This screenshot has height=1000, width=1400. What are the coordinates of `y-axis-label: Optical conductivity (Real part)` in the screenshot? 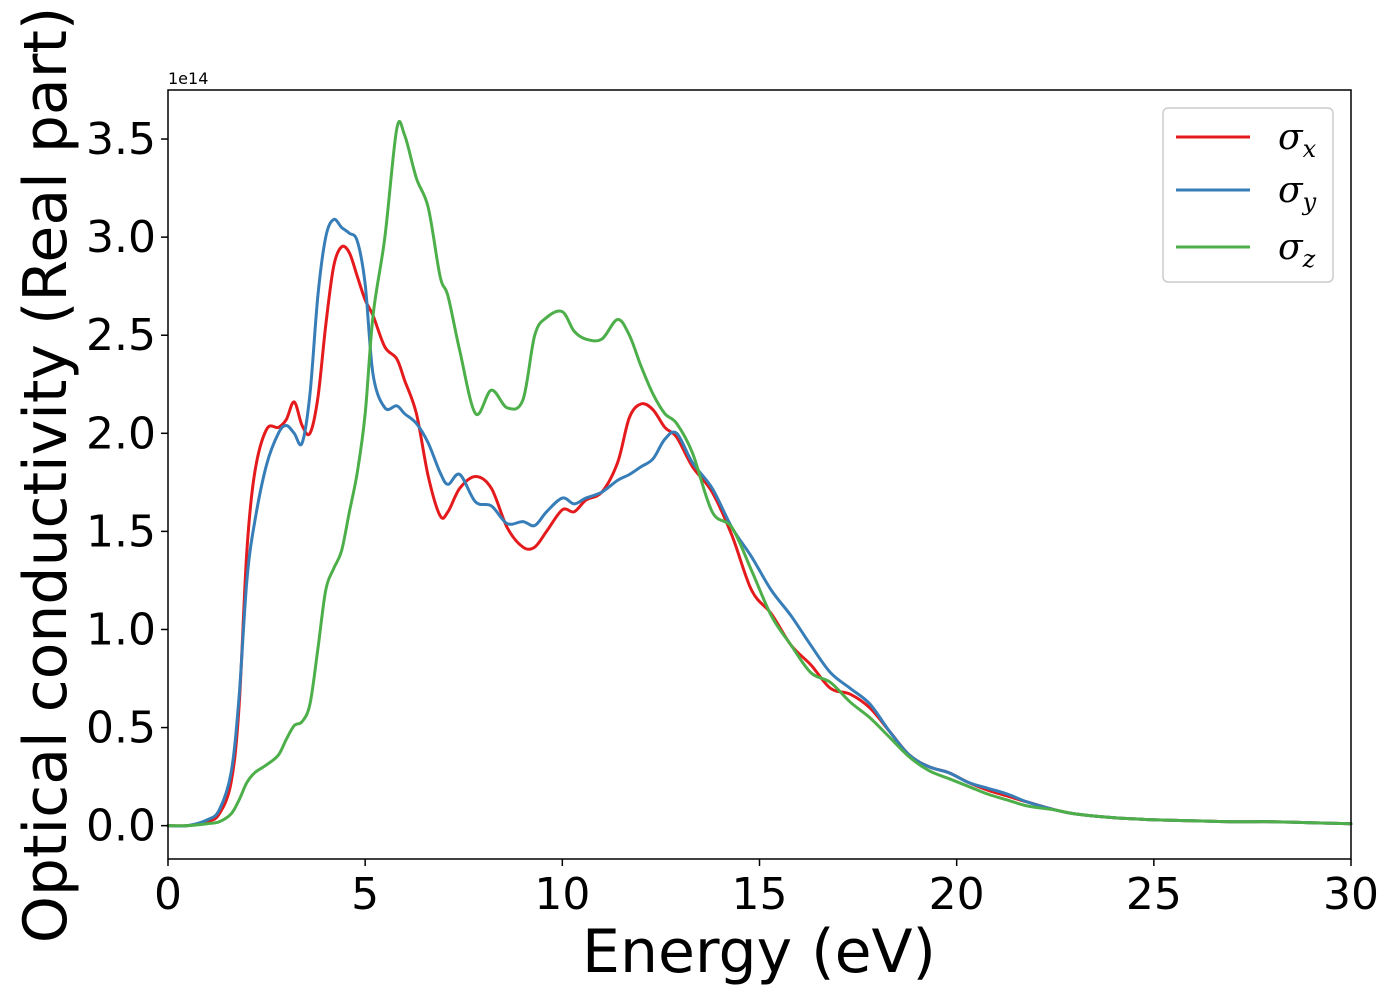 It's located at (46, 475).